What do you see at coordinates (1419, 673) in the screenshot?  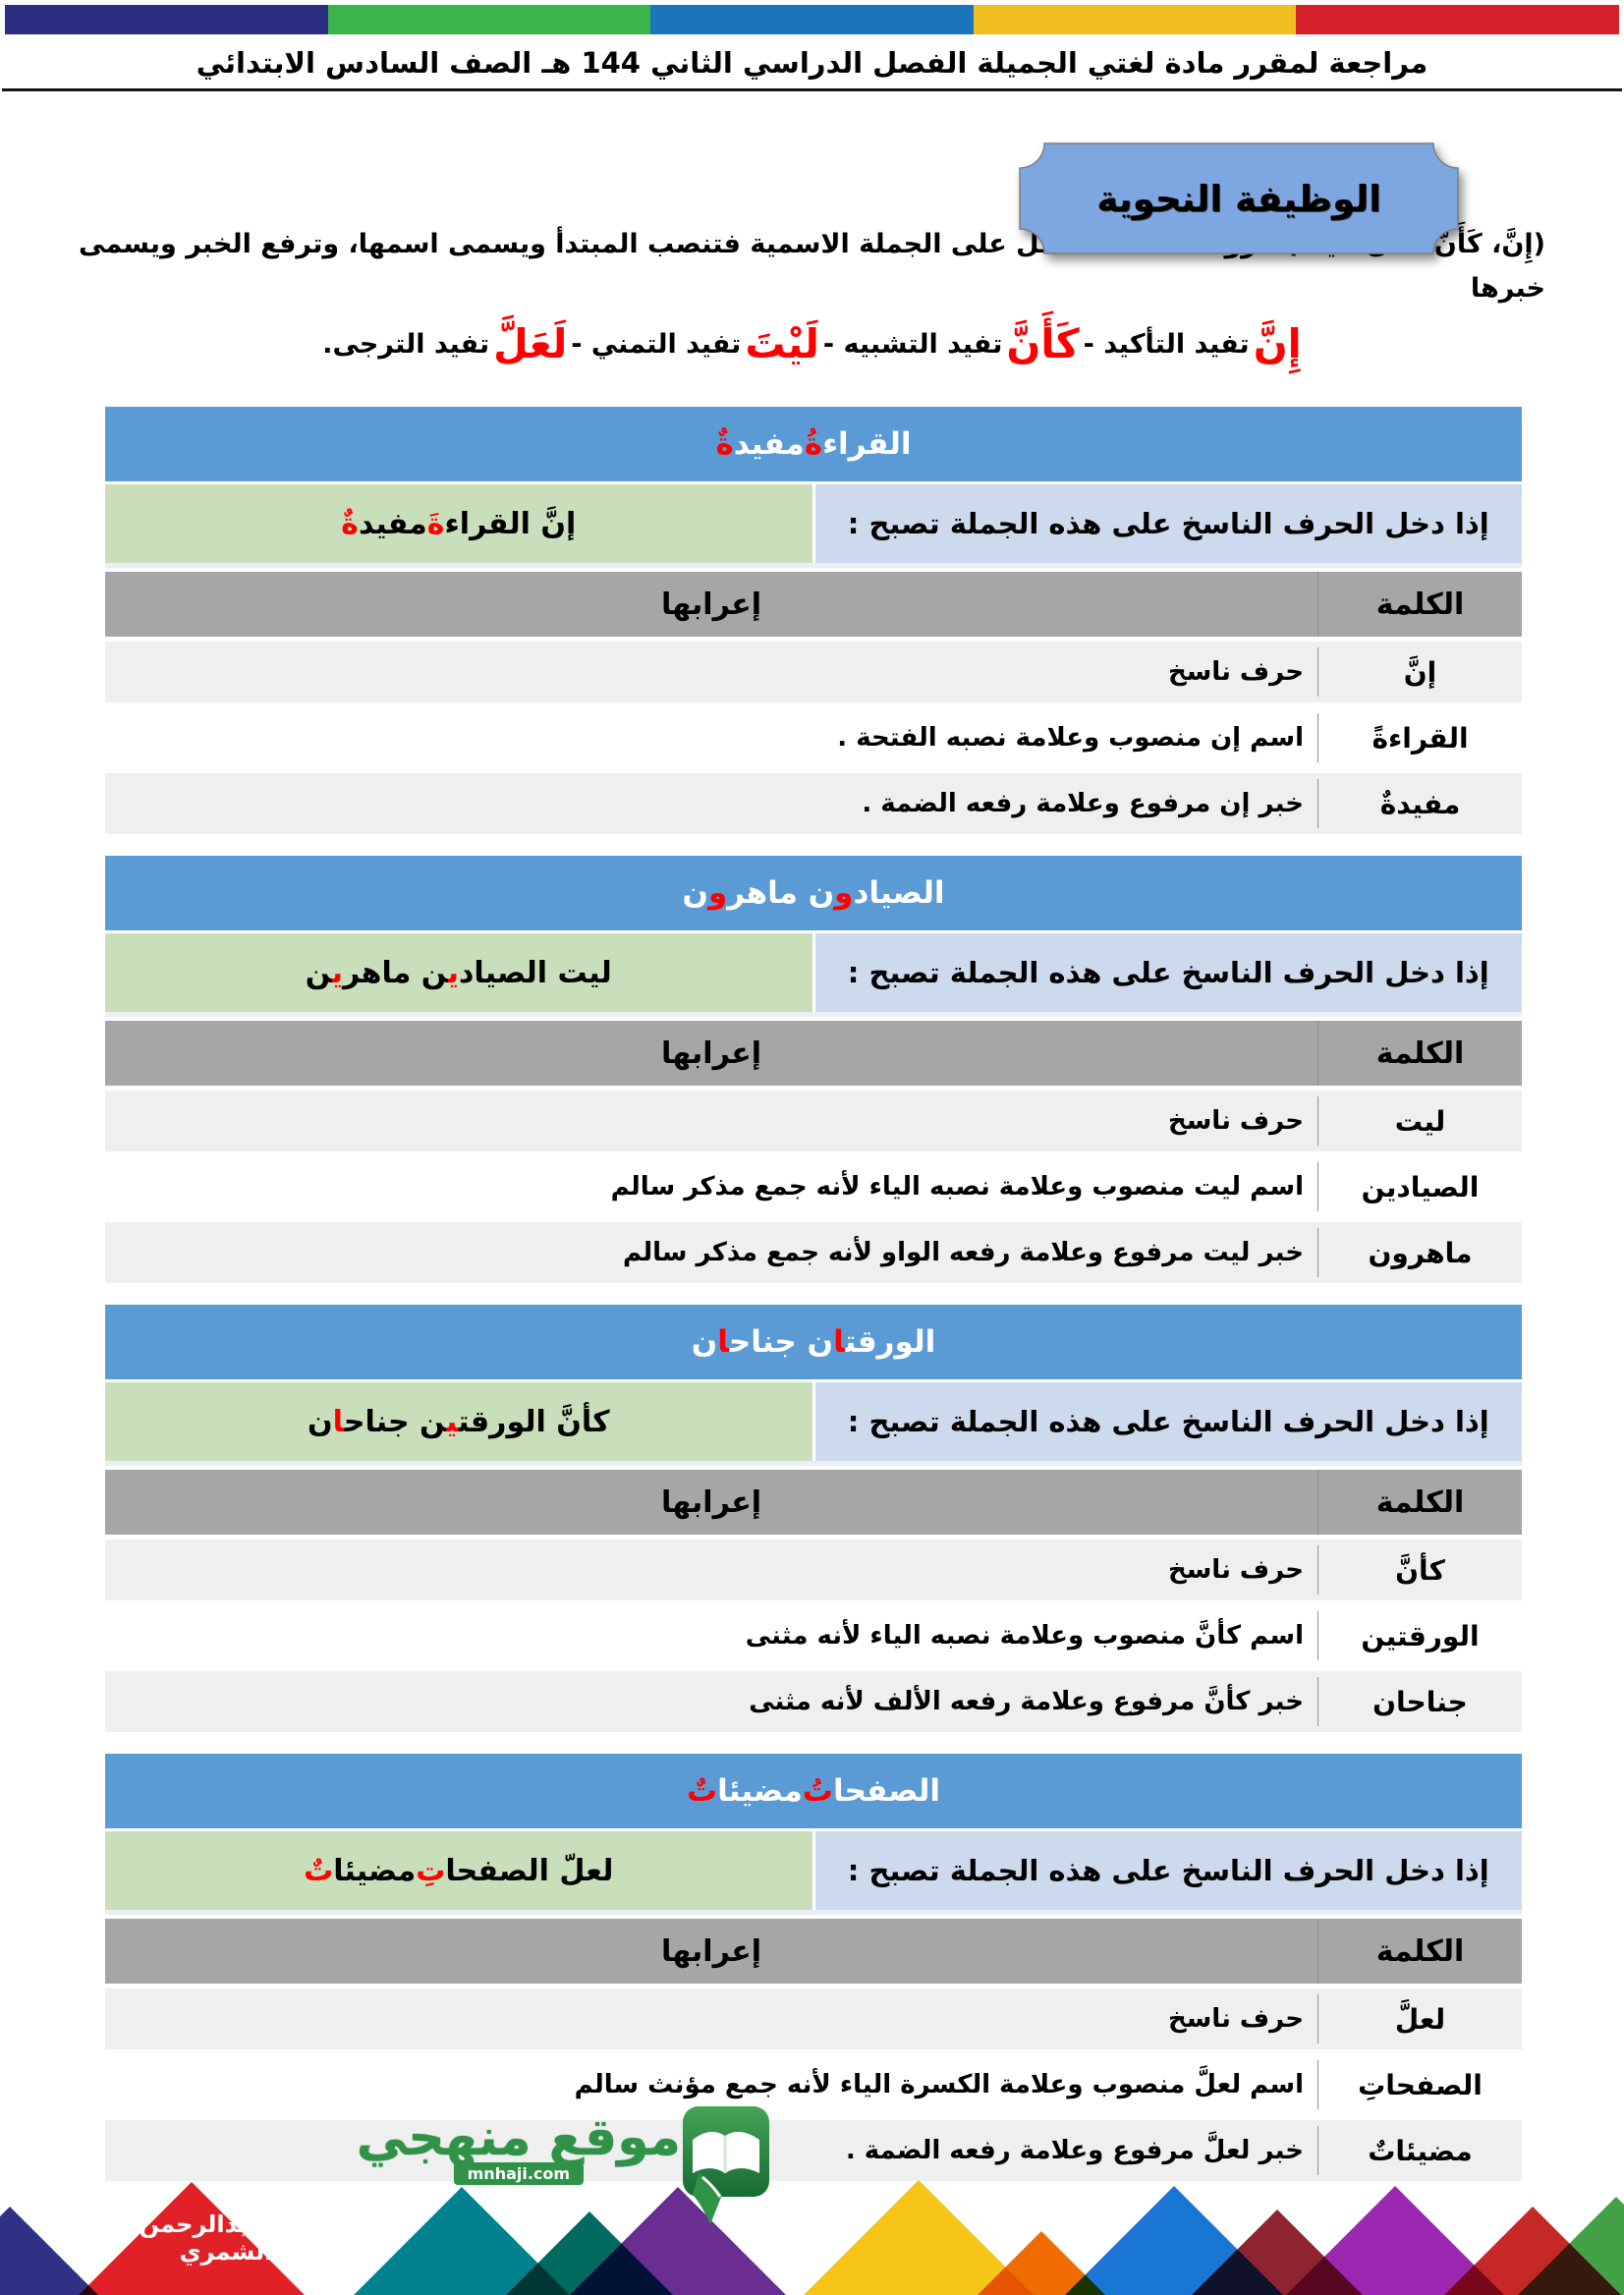 I see `word-cell: إنَّ` at bounding box center [1419, 673].